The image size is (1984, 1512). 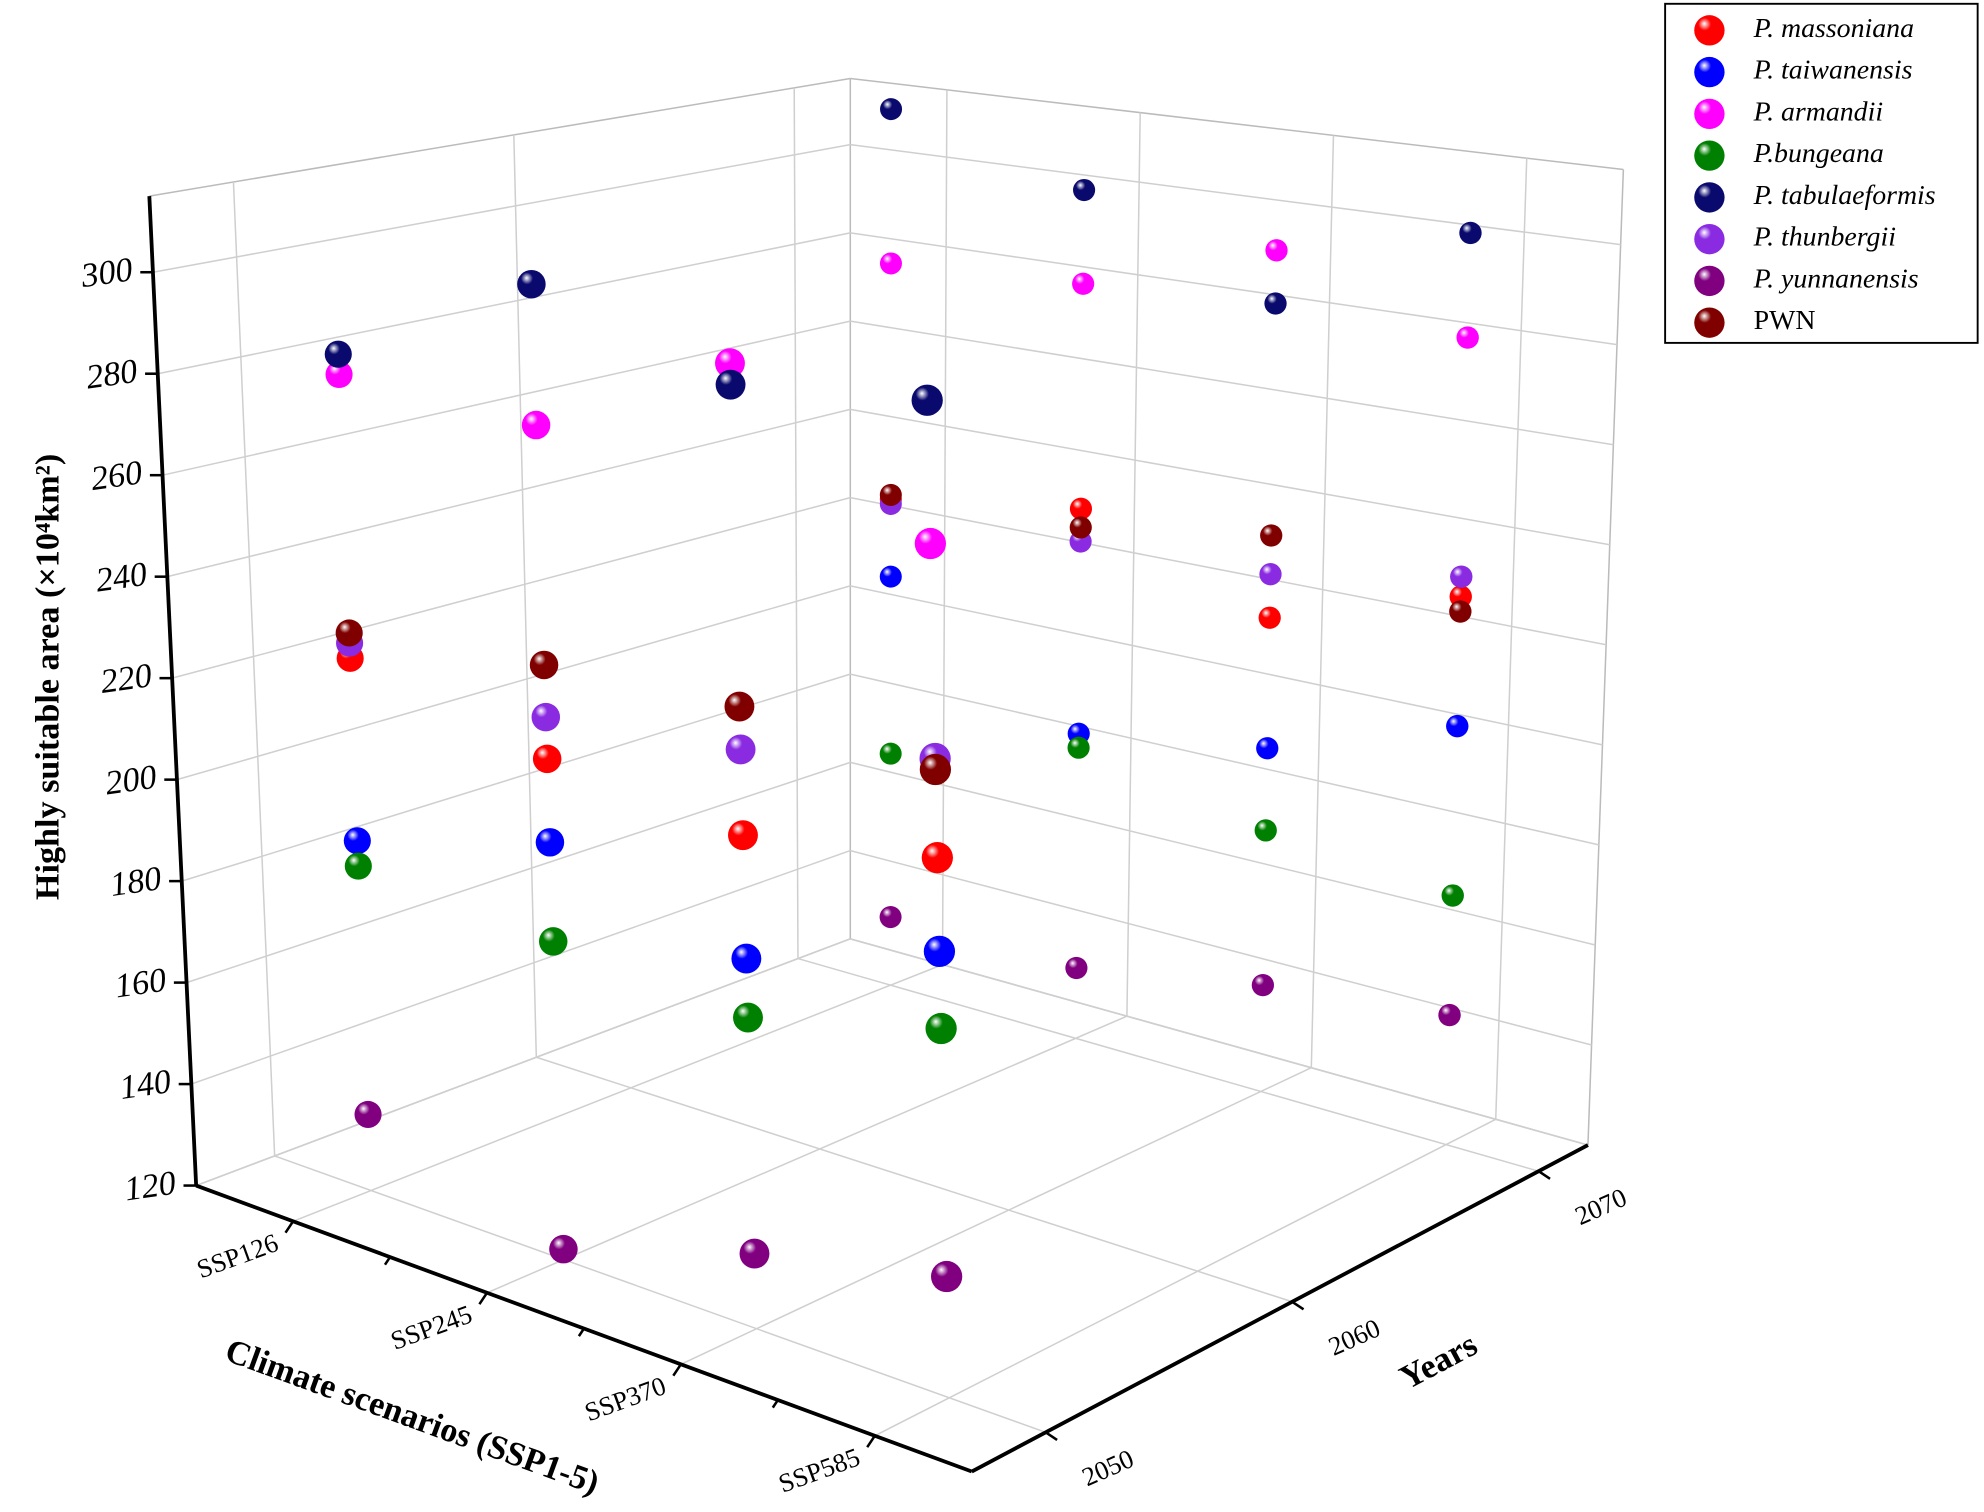 I want to click on y-tick-label: 2060, so click(x=1354, y=1337).